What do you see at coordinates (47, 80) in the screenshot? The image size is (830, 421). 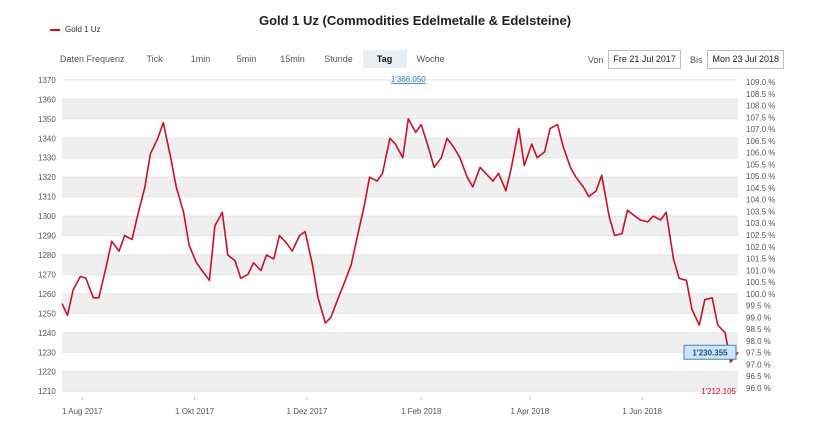 I see `y-tick-label: 1370` at bounding box center [47, 80].